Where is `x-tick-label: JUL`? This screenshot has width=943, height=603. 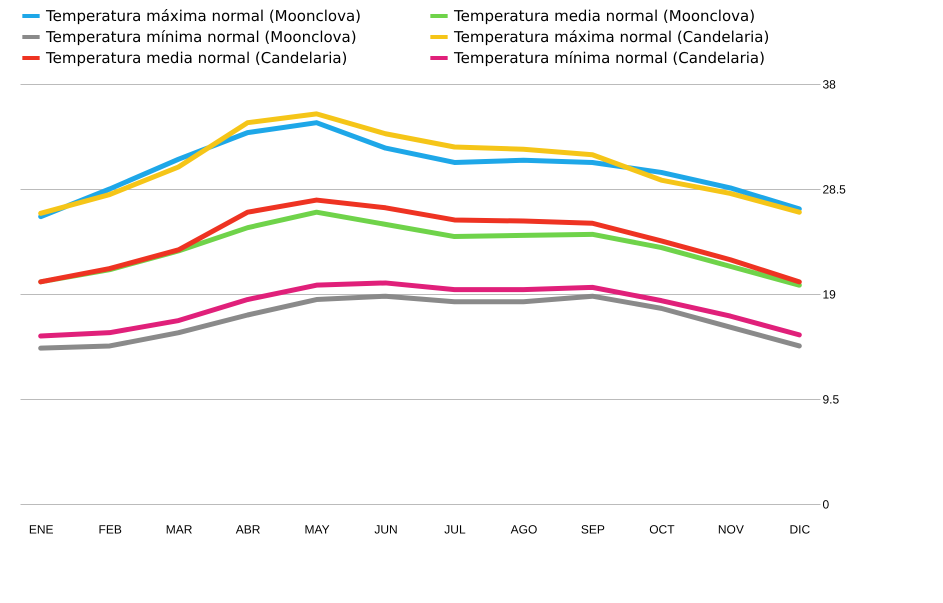
x-tick-label: JUL is located at coordinates (455, 529).